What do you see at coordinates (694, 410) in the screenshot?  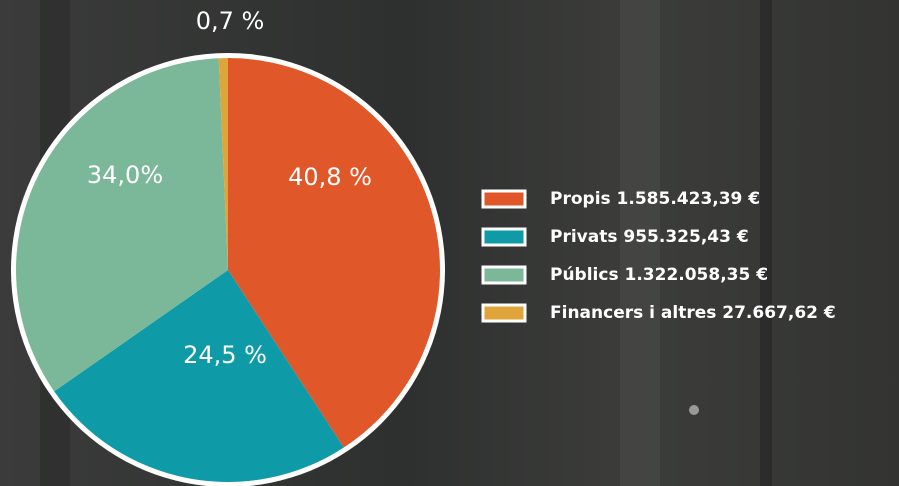 I see `background-bolt` at bounding box center [694, 410].